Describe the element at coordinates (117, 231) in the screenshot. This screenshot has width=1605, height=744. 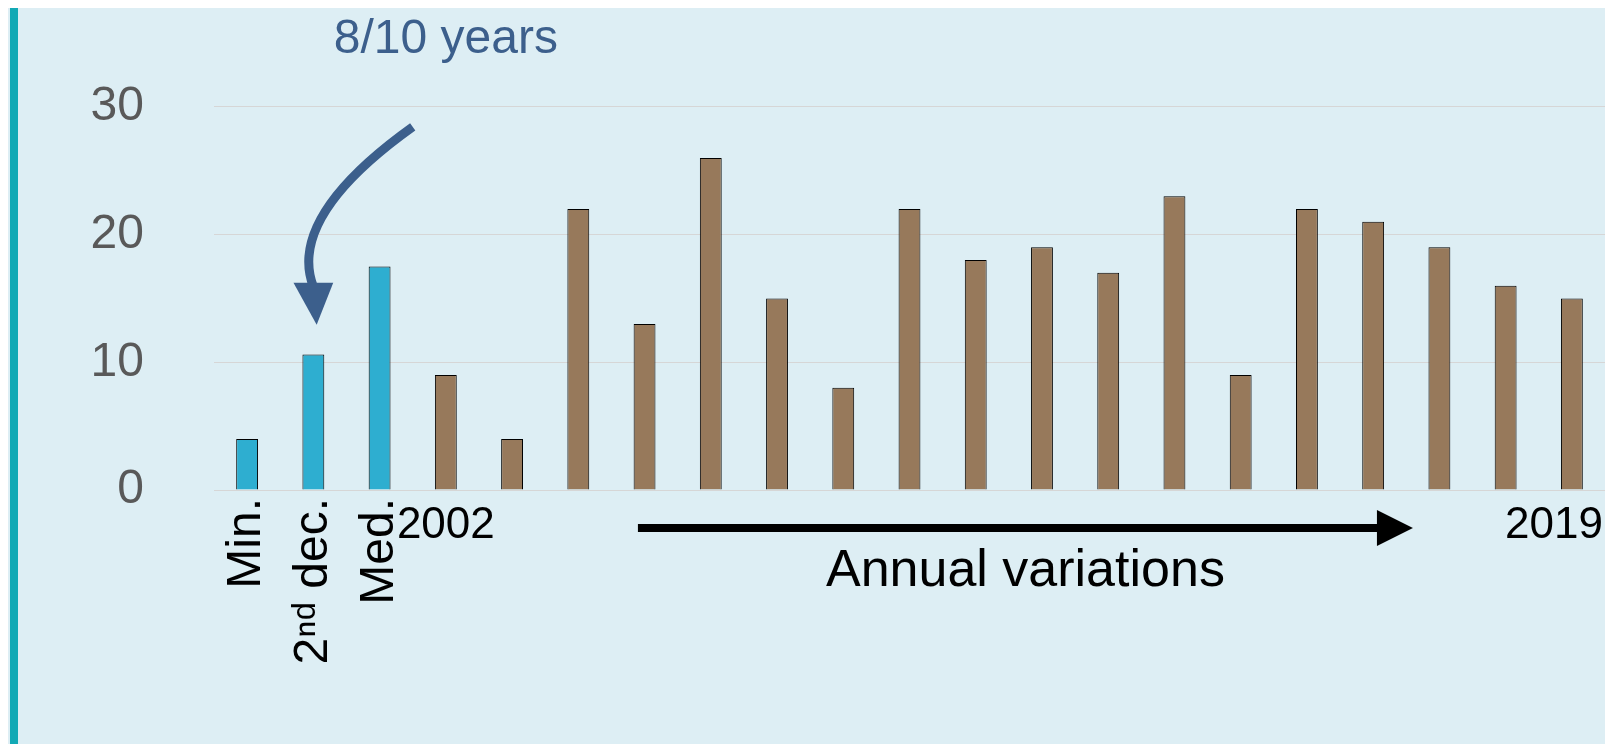
I see `y-tick-label: 20` at that location.